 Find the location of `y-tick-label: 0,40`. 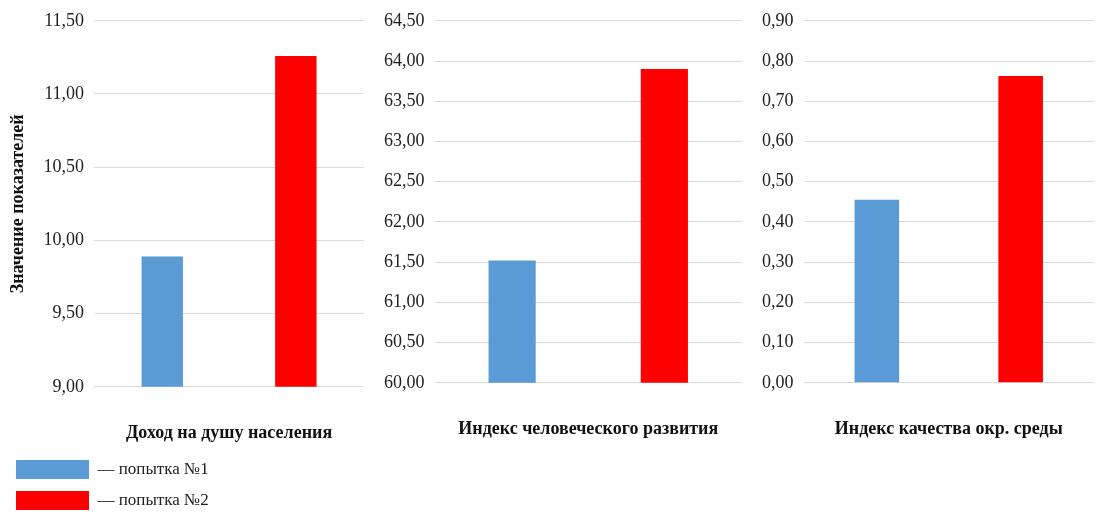

y-tick-label: 0,40 is located at coordinates (778, 220).